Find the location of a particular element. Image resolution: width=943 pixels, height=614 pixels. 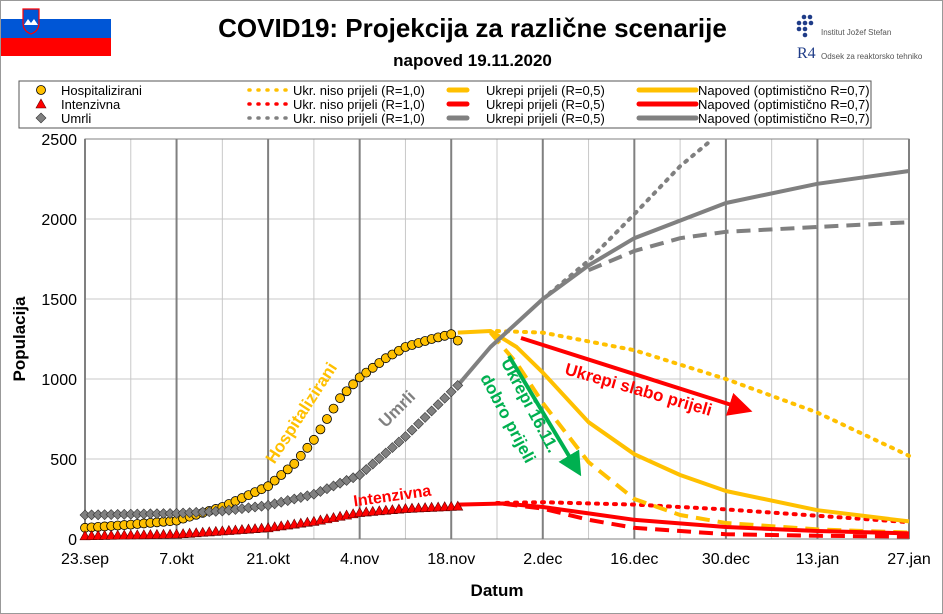

ijs-logo-text: Institut Jožef Stefan is located at coordinates (856, 32).